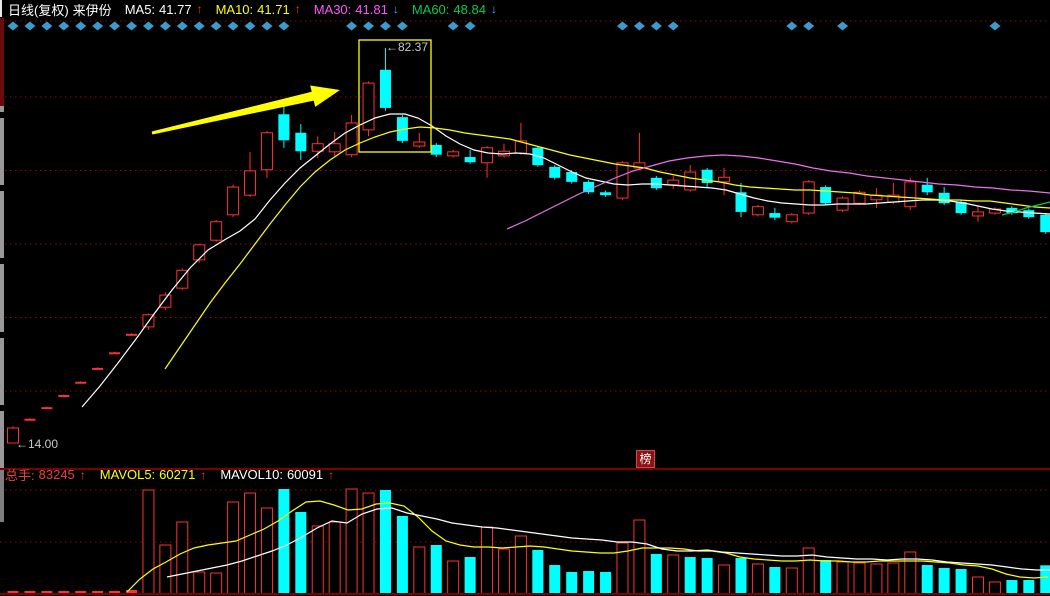 The height and width of the screenshot is (596, 1050). I want to click on window-edge-marker, so click(1, 8).